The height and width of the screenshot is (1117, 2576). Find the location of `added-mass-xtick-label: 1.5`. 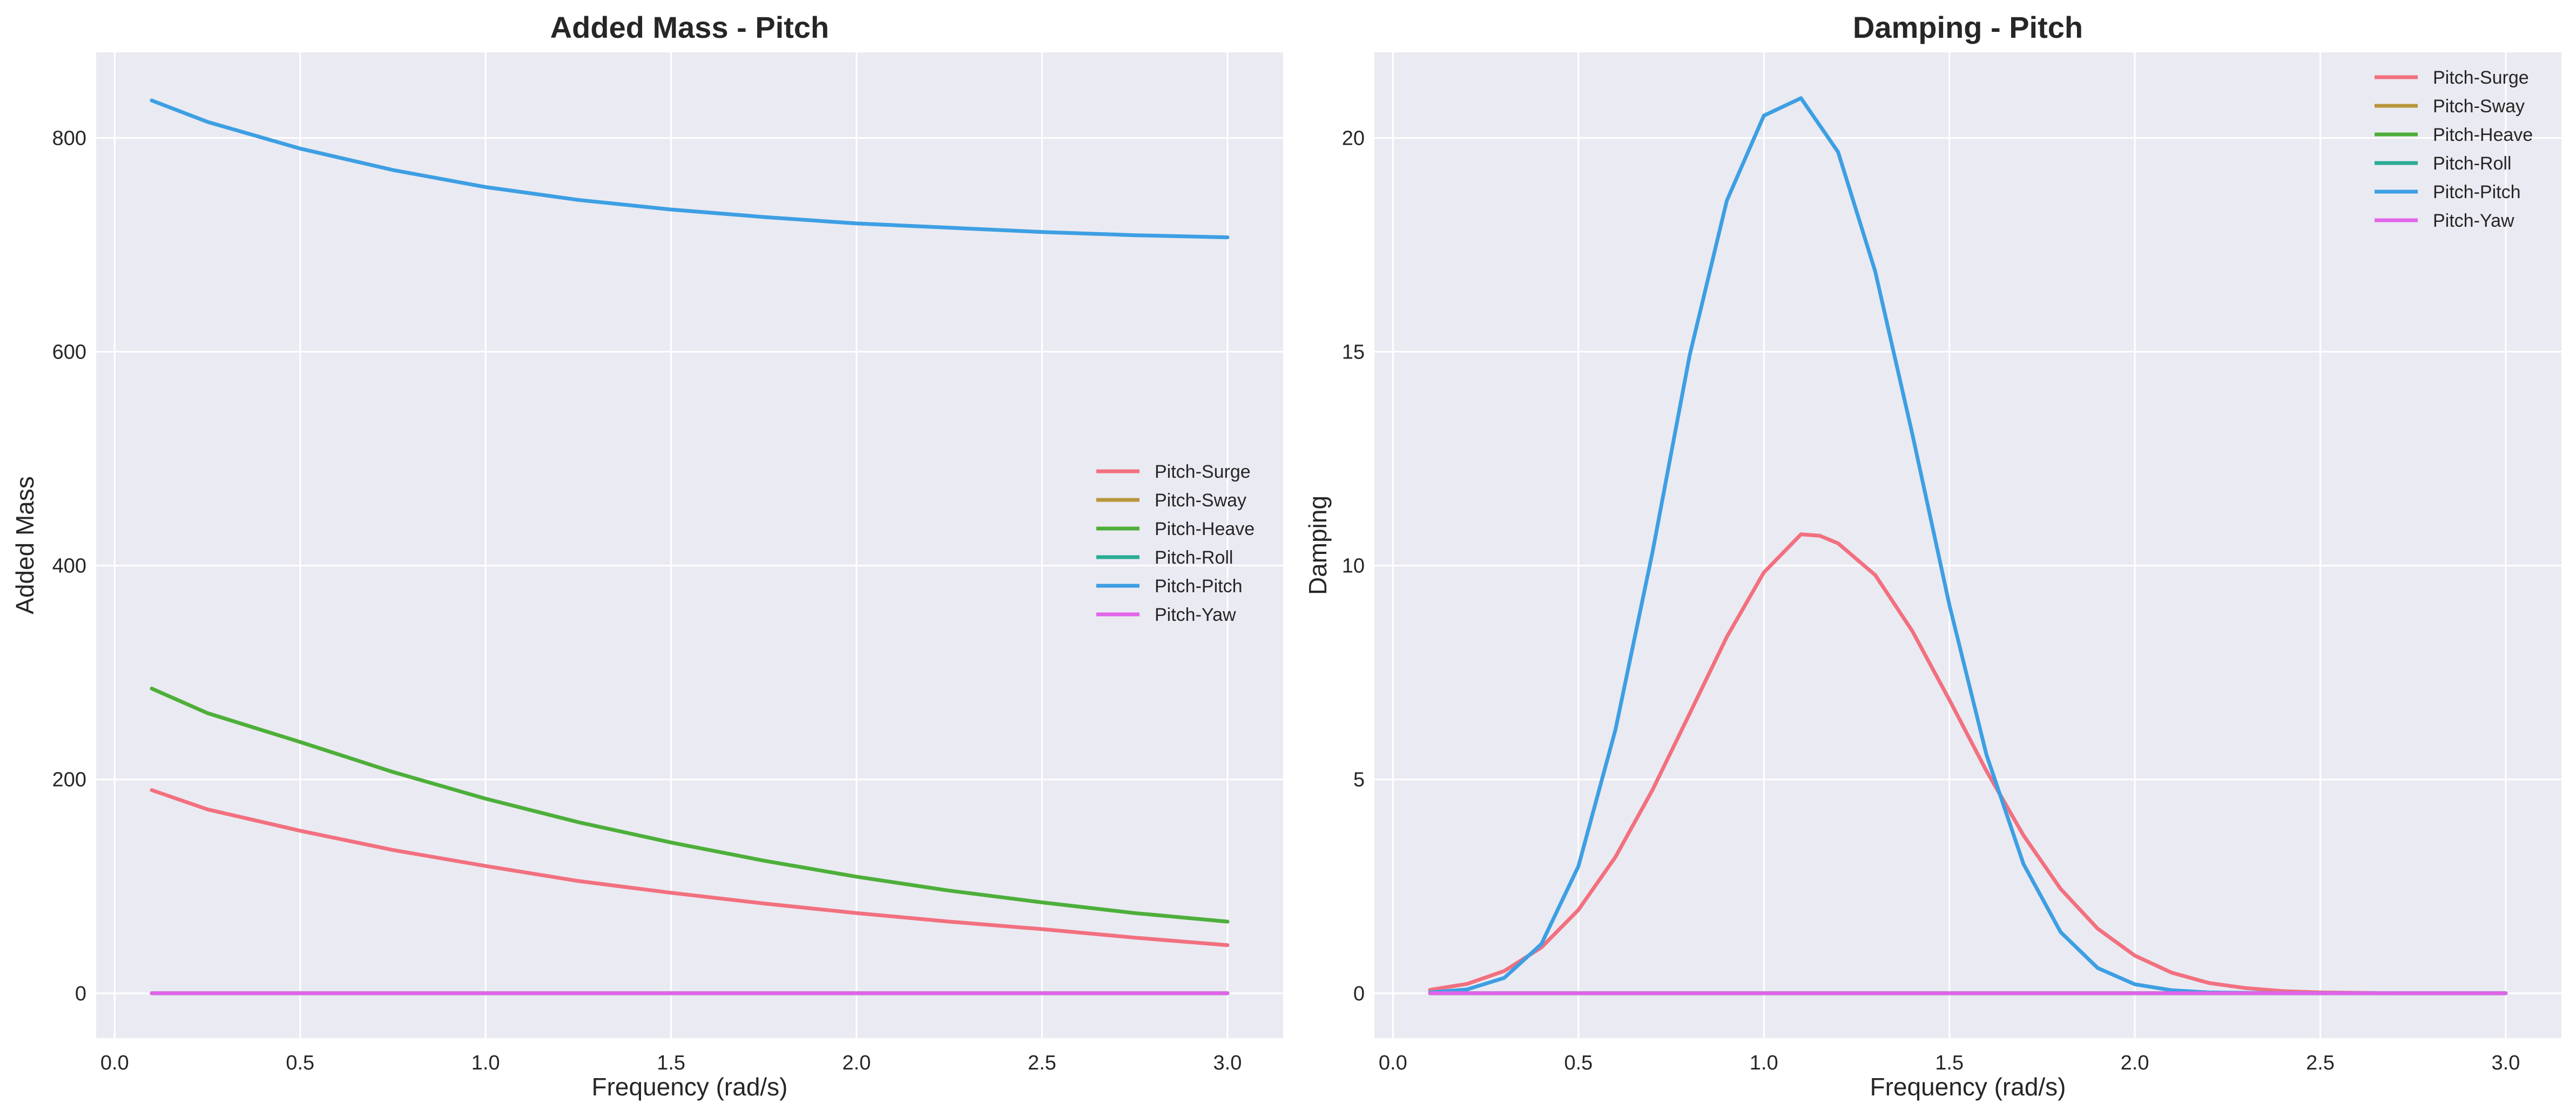

added-mass-xtick-label: 1.5 is located at coordinates (671, 1063).